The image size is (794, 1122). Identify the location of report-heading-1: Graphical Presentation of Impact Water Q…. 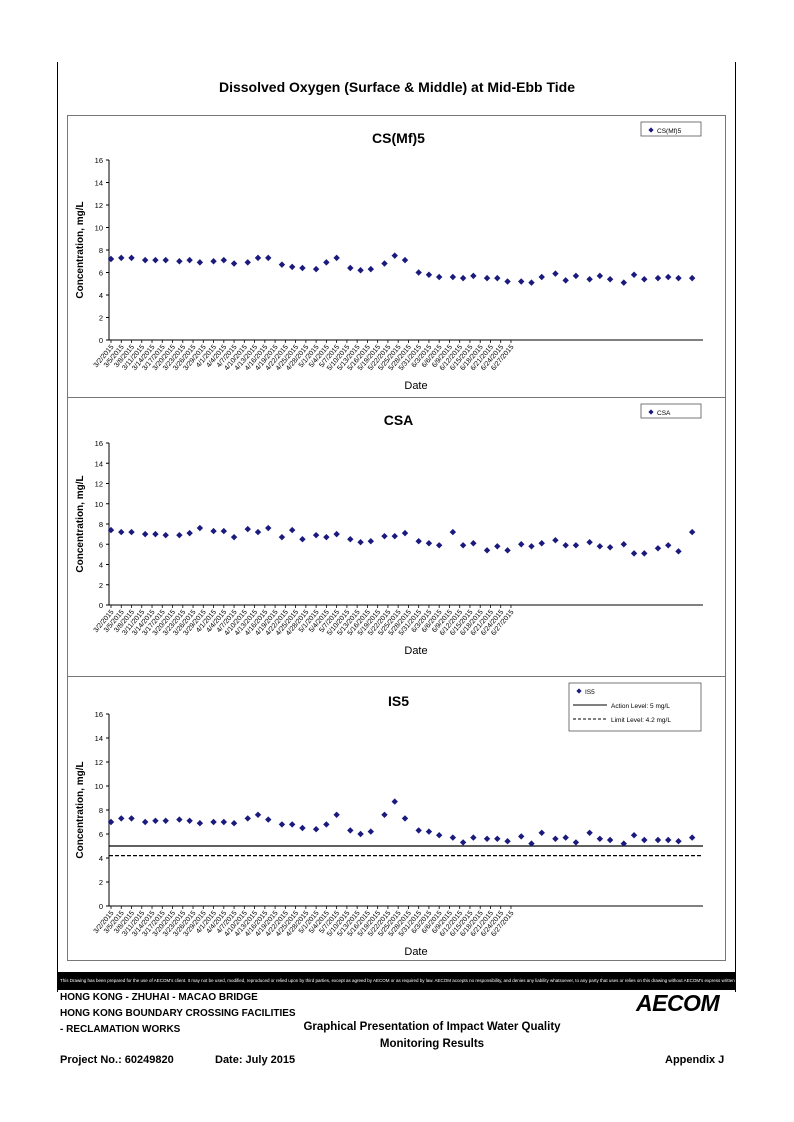
(432, 1027).